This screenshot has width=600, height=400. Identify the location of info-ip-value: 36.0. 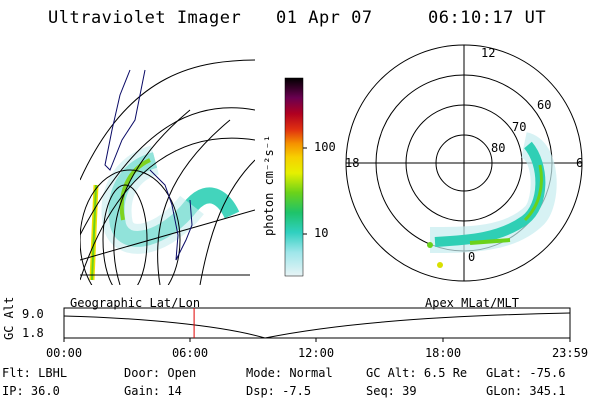
(45, 391).